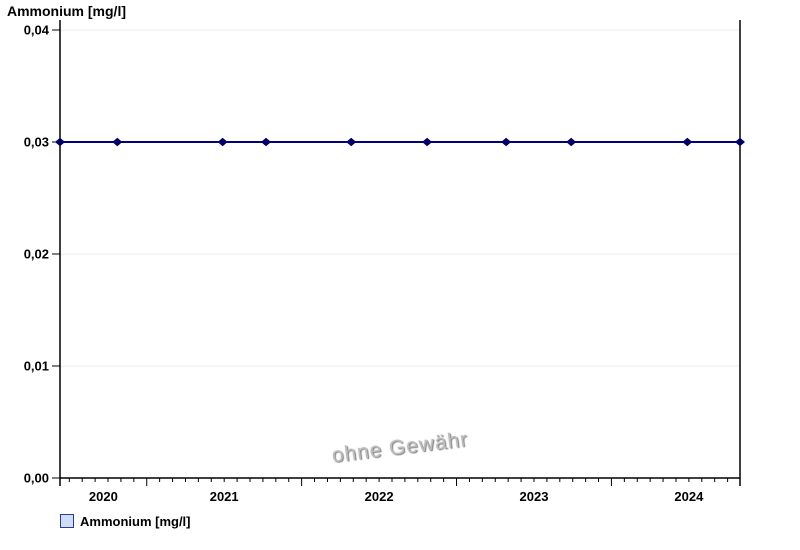  What do you see at coordinates (379, 496) in the screenshot?
I see `x-tick-label: 2022` at bounding box center [379, 496].